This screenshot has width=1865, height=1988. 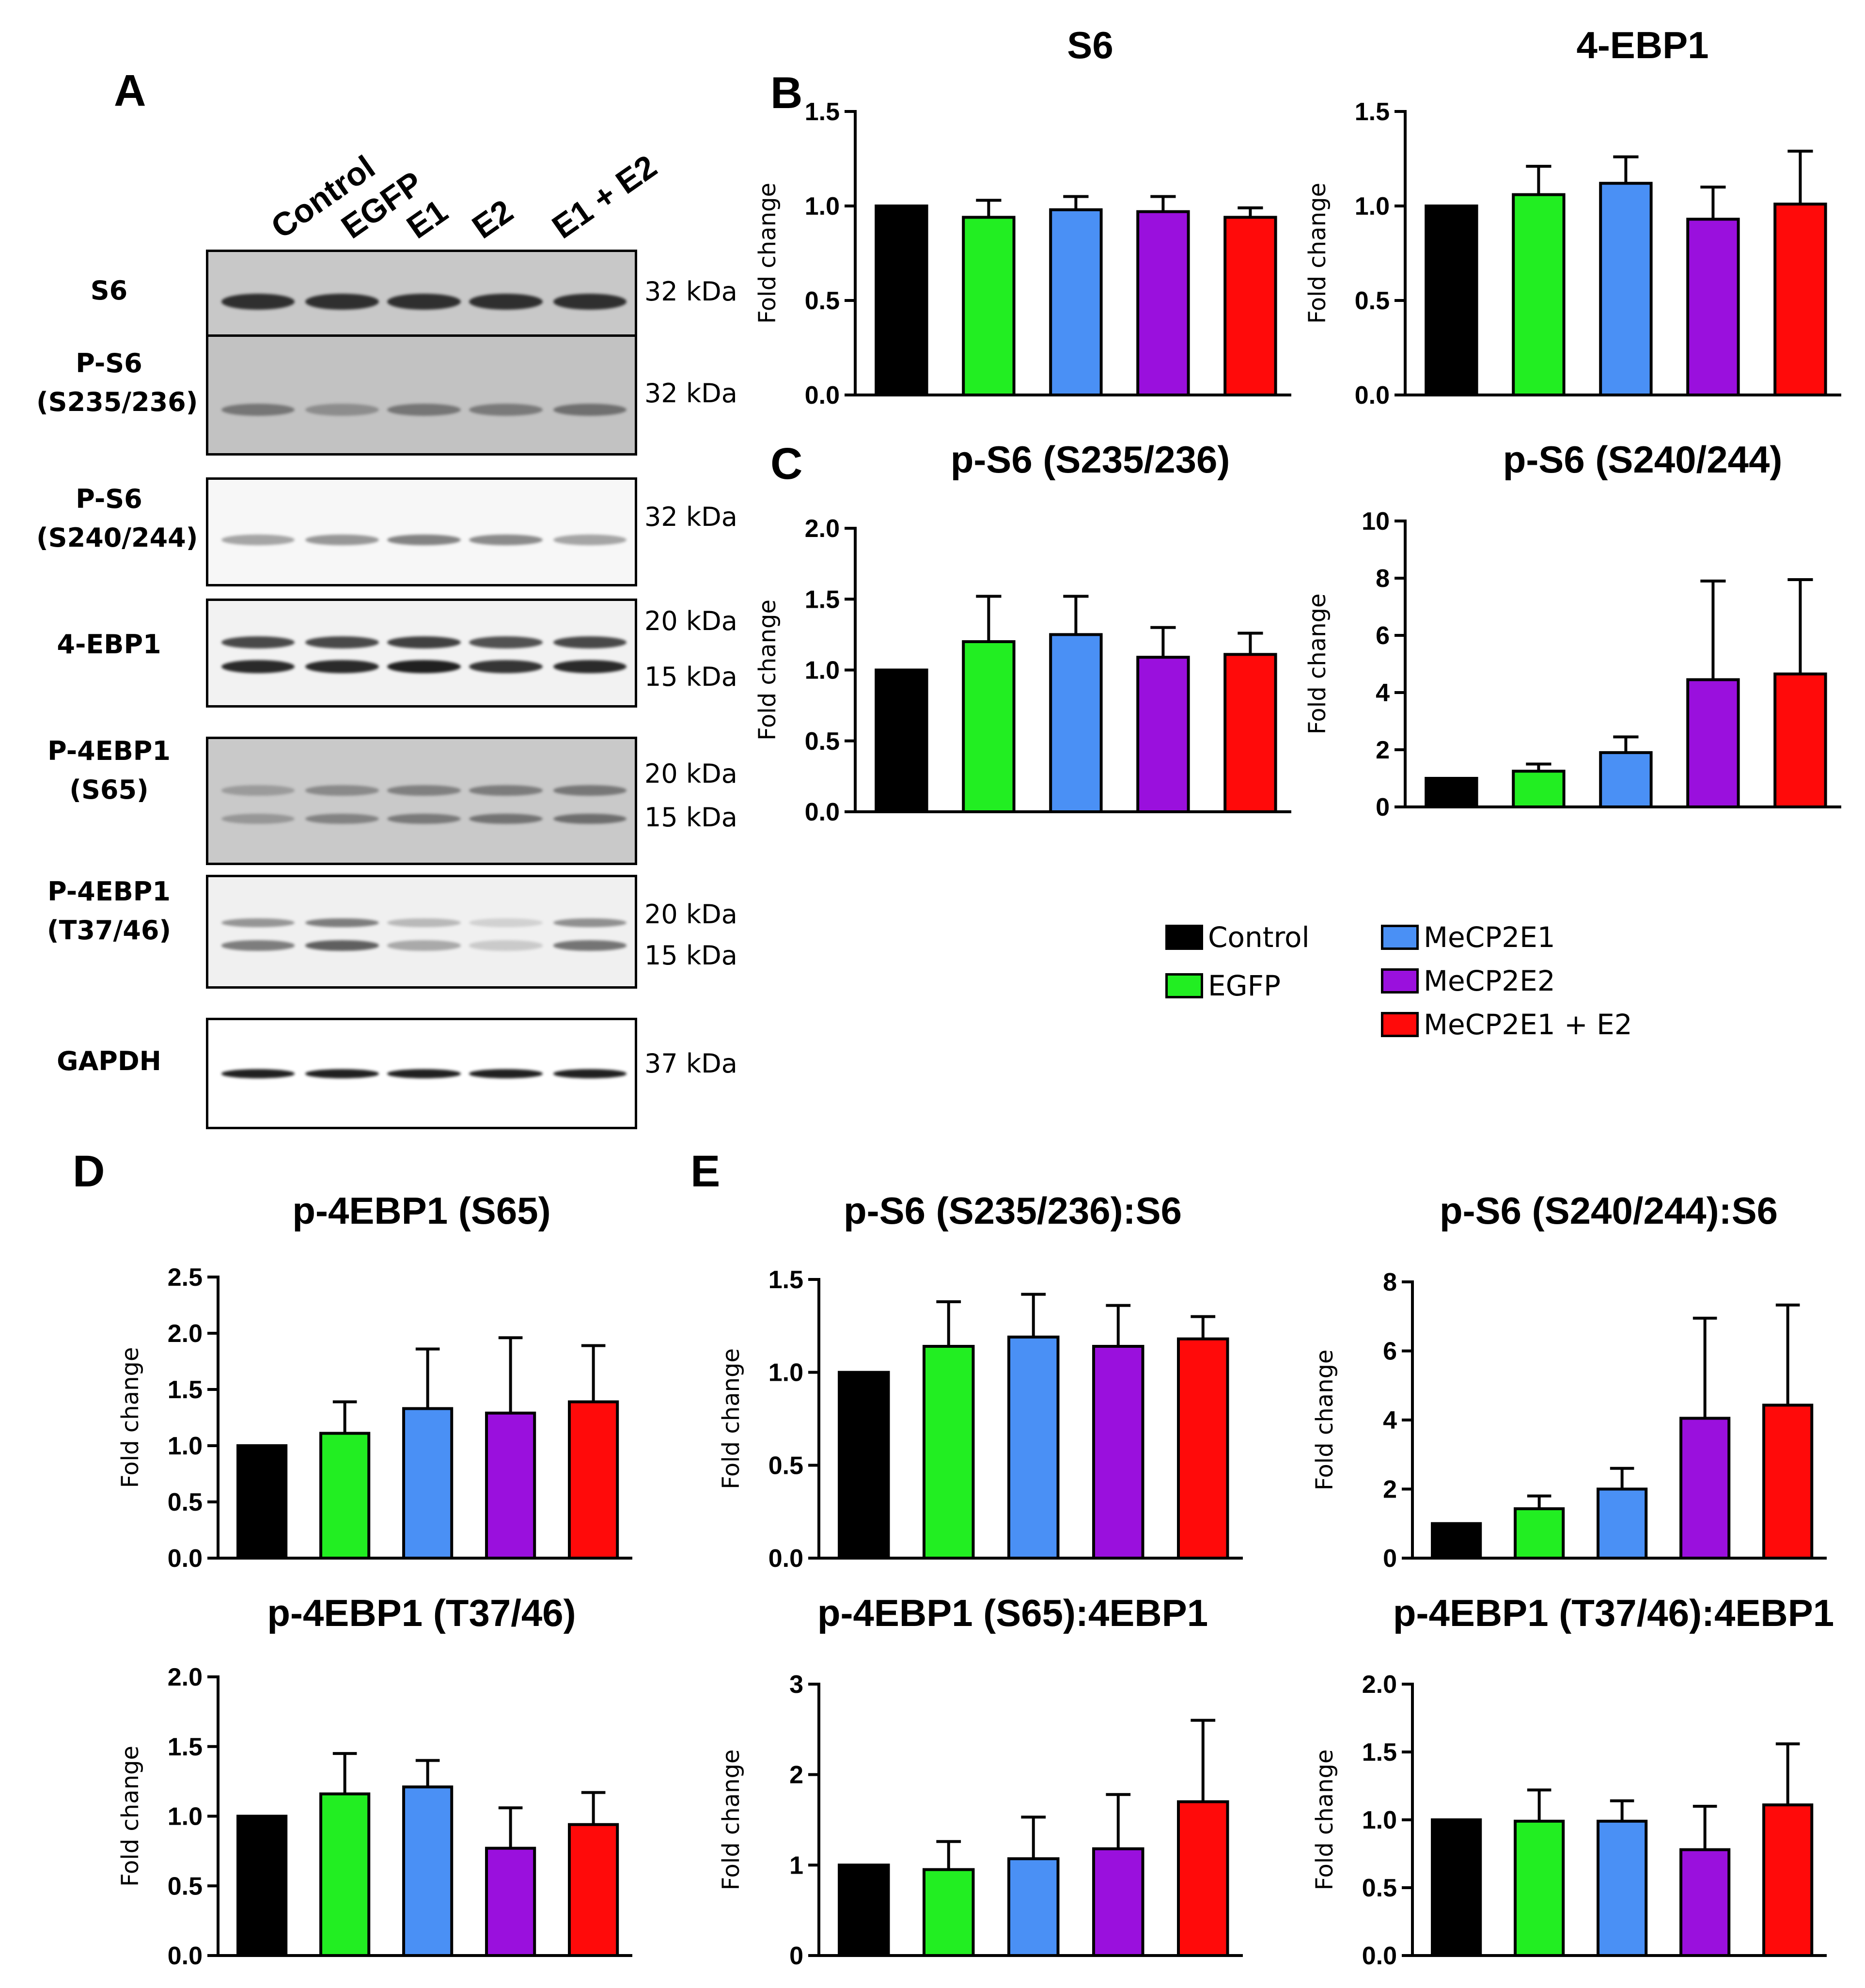 What do you see at coordinates (1090, 459) in the screenshot?
I see `chart-title: p-S6 (S235/236)` at bounding box center [1090, 459].